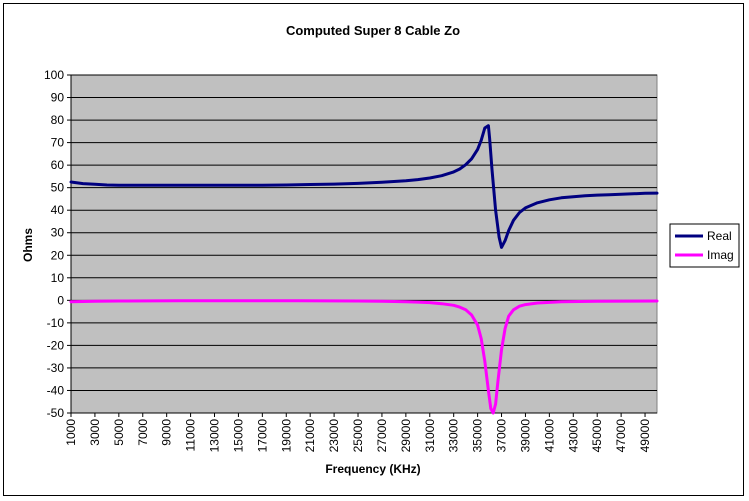 This screenshot has height=501, width=749. I want to click on x-tick-label: 31000, so click(430, 436).